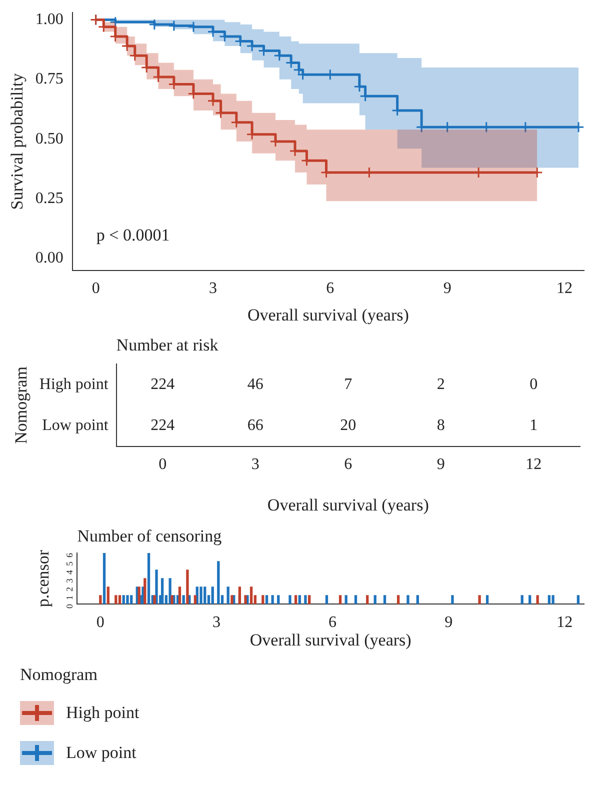 The height and width of the screenshot is (792, 600). What do you see at coordinates (21, 405) in the screenshot?
I see `y-axis-title: Nomogram` at bounding box center [21, 405].